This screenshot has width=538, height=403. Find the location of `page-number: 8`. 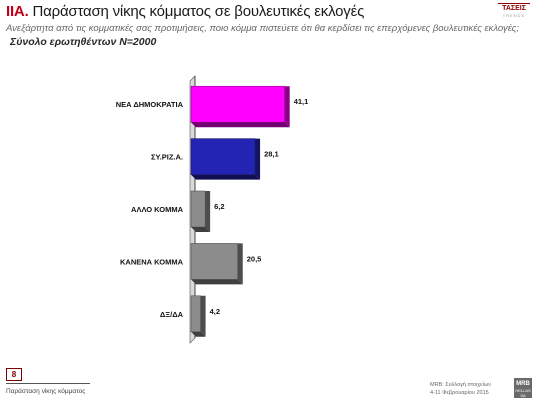

page-number: 8 is located at coordinates (14, 374).